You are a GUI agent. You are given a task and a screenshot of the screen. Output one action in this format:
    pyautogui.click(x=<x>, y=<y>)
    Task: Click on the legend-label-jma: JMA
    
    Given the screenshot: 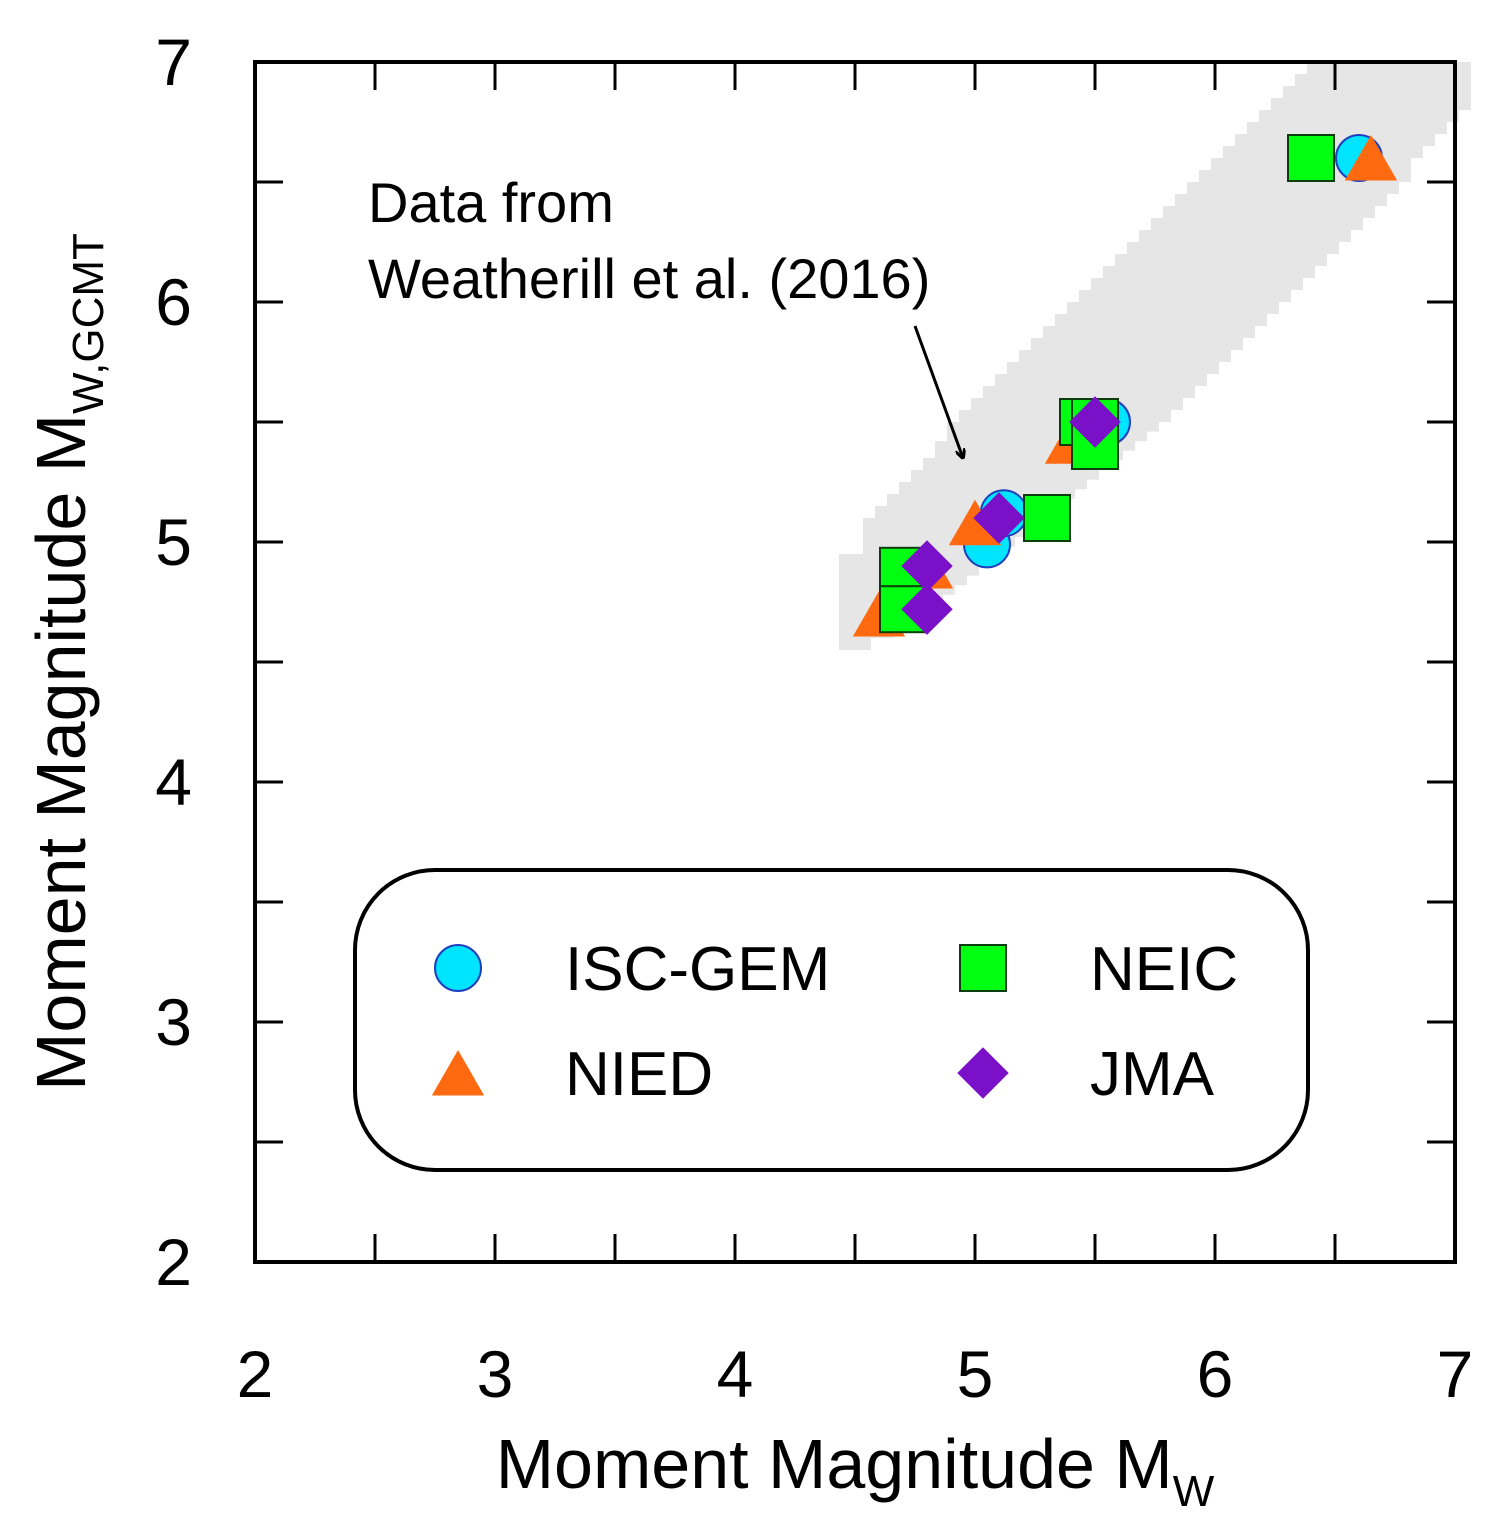 What is the action you would take?
    pyautogui.click(x=1152, y=1074)
    